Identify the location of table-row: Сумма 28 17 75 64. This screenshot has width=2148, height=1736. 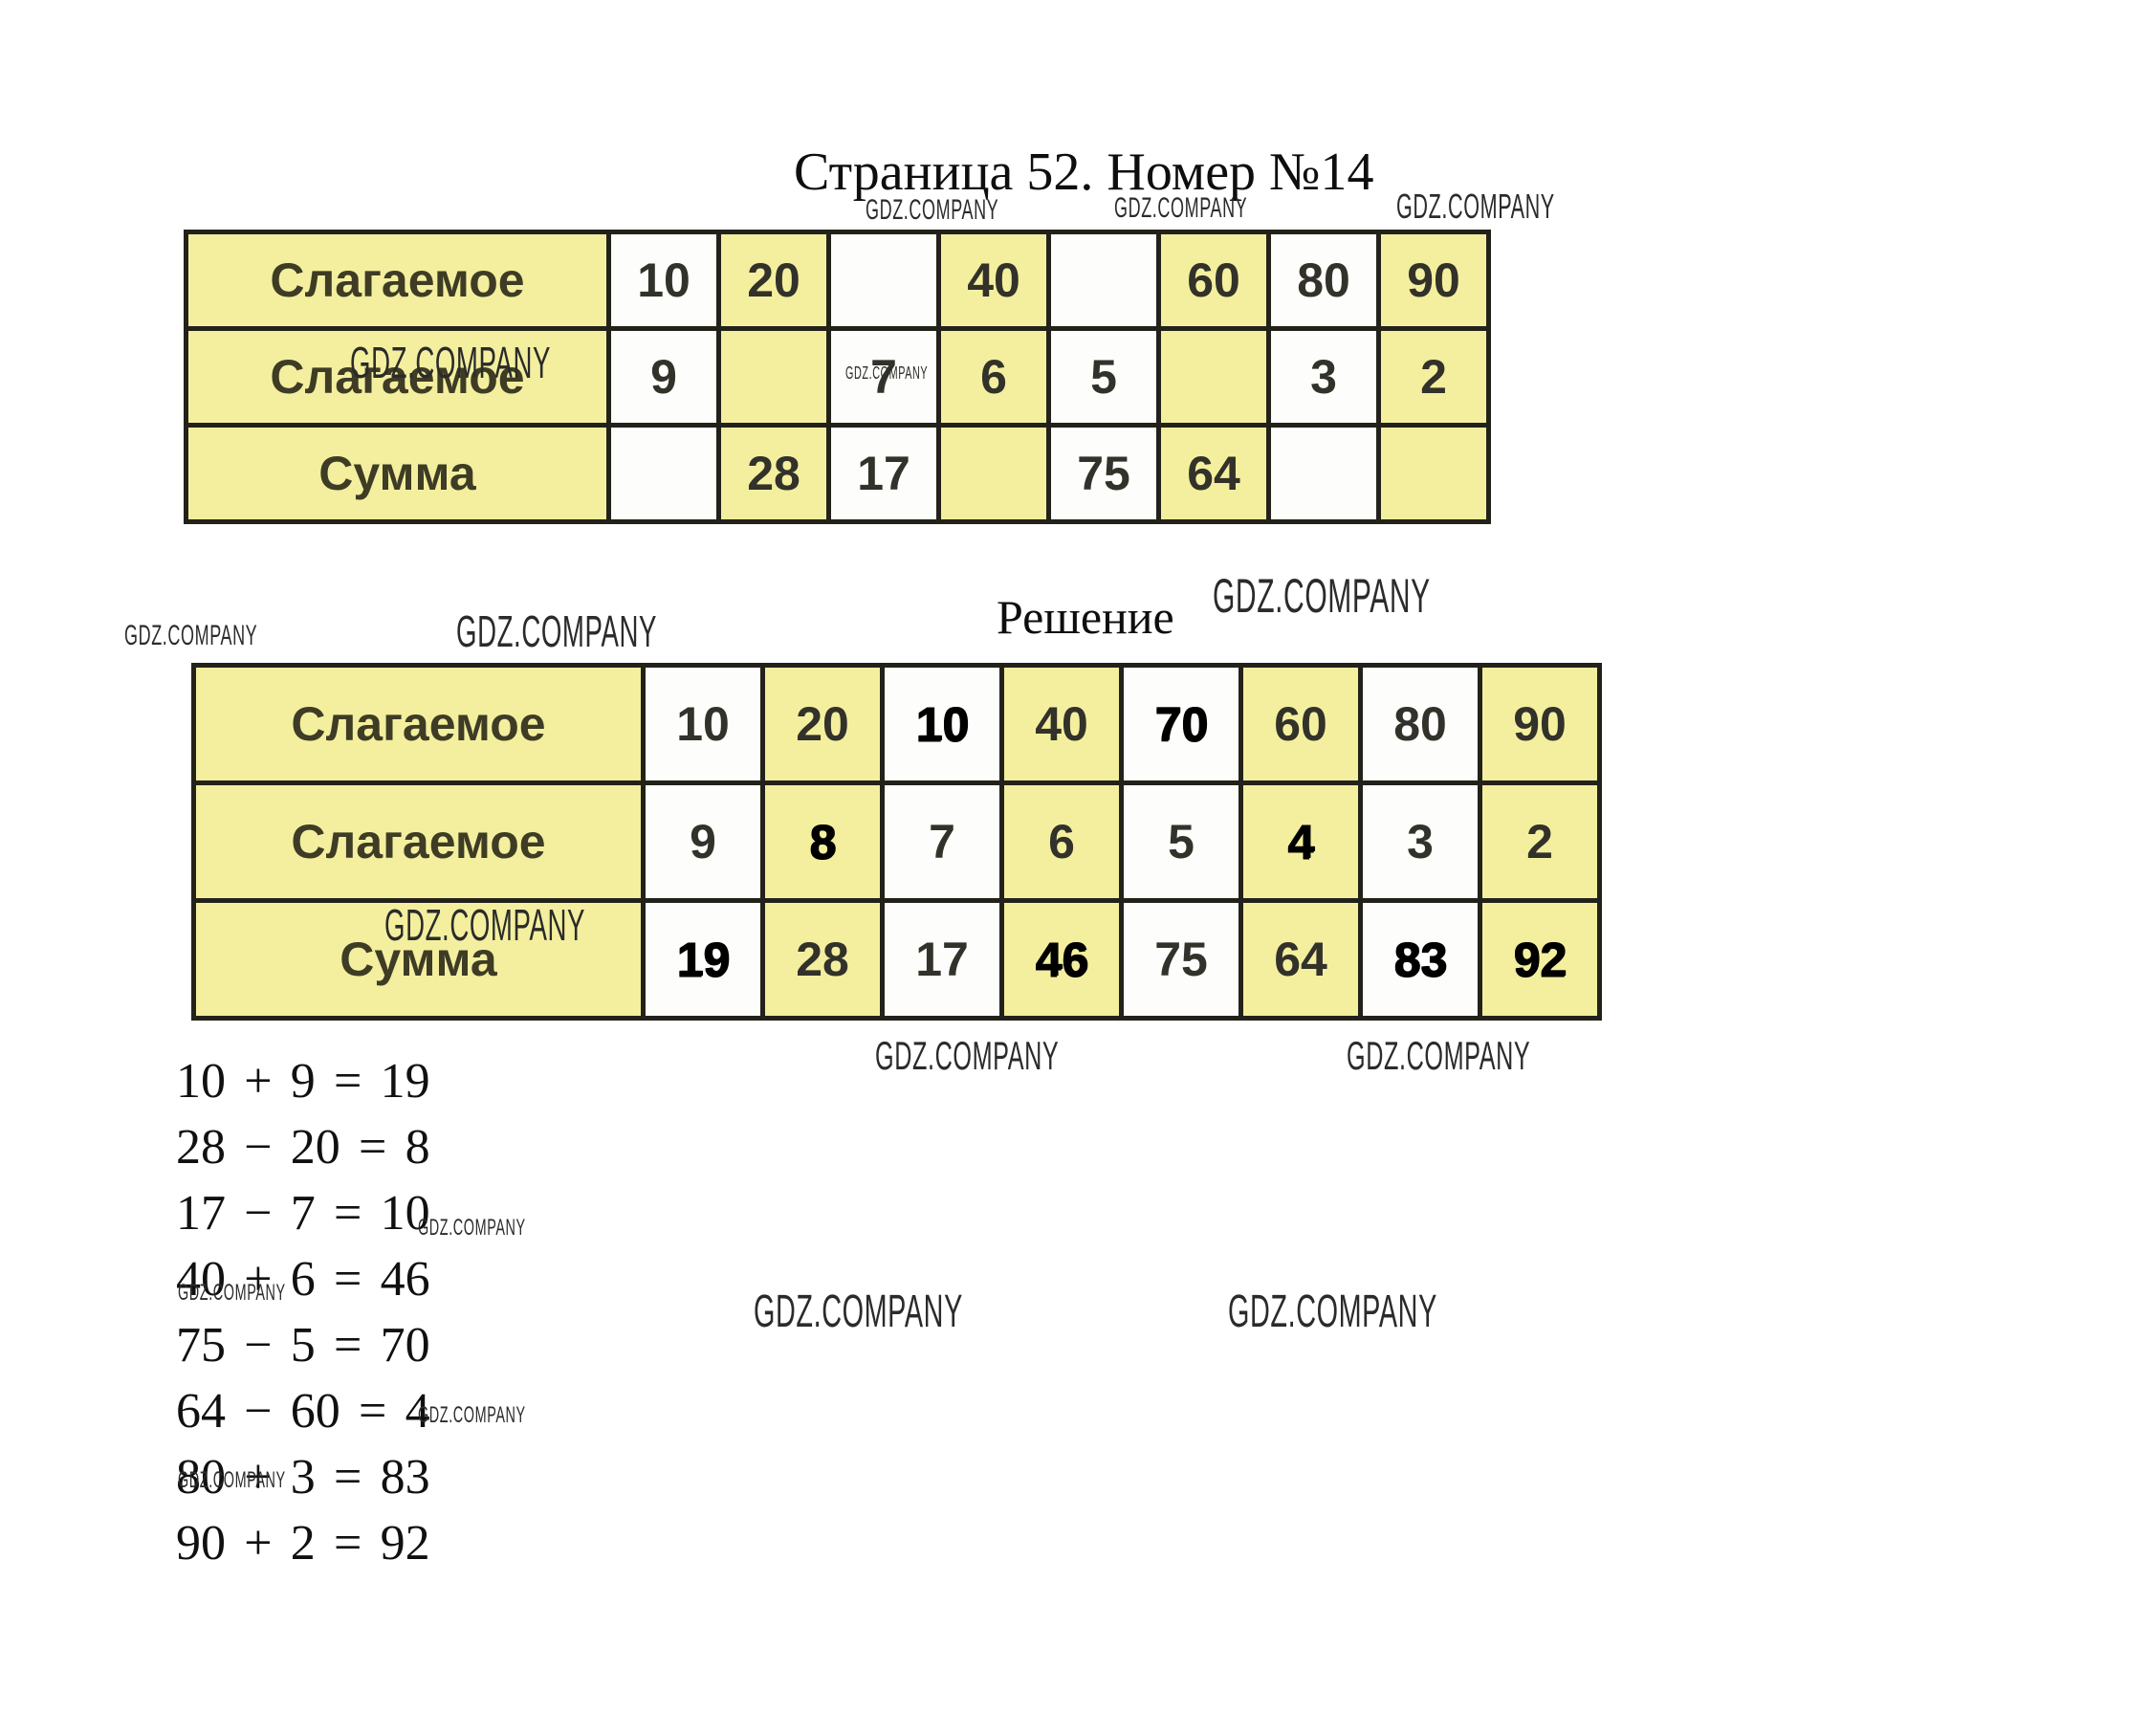
(837, 473).